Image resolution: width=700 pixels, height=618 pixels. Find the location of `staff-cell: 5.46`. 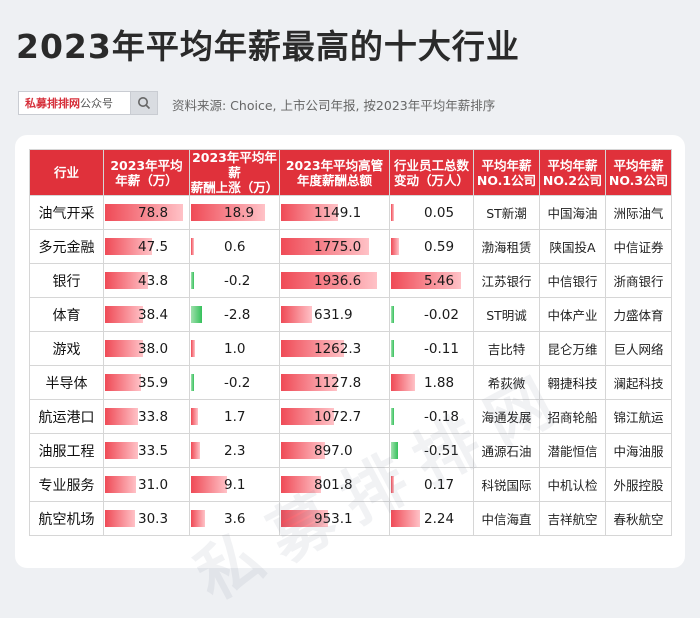

staff-cell: 5.46 is located at coordinates (431, 280).